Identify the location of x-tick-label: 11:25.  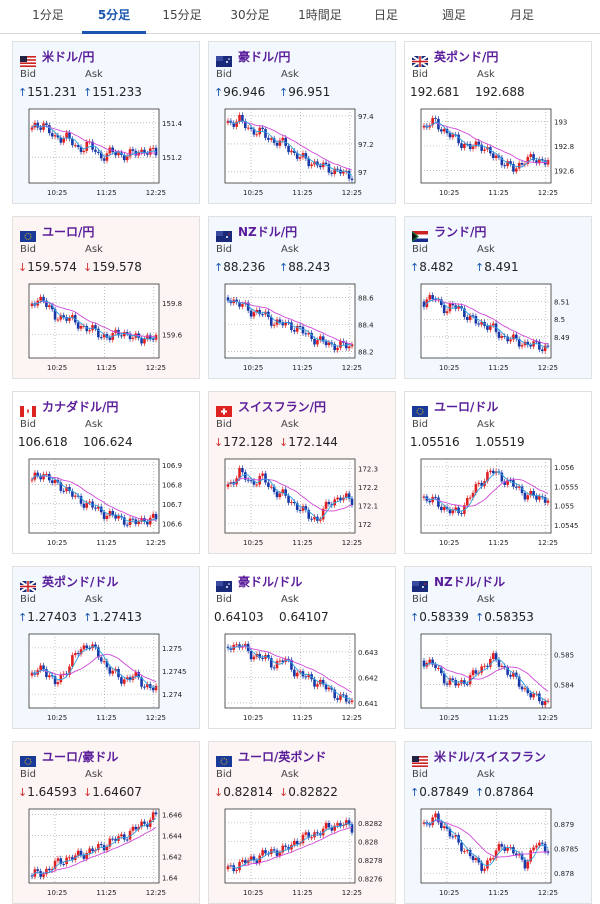
(302, 368).